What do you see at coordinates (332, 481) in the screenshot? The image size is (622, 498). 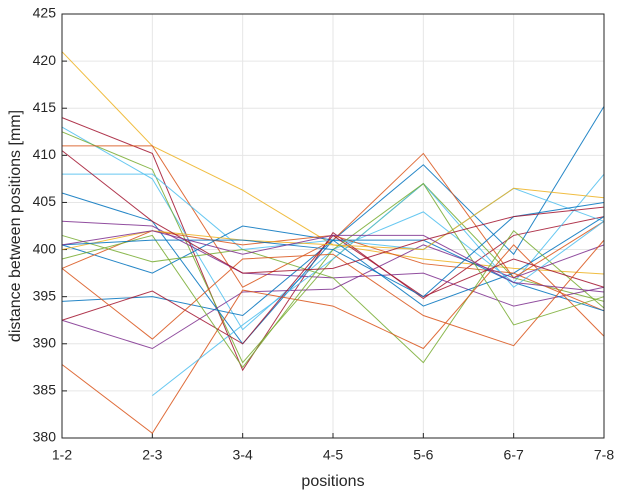 I see `x-axis-label: positions` at bounding box center [332, 481].